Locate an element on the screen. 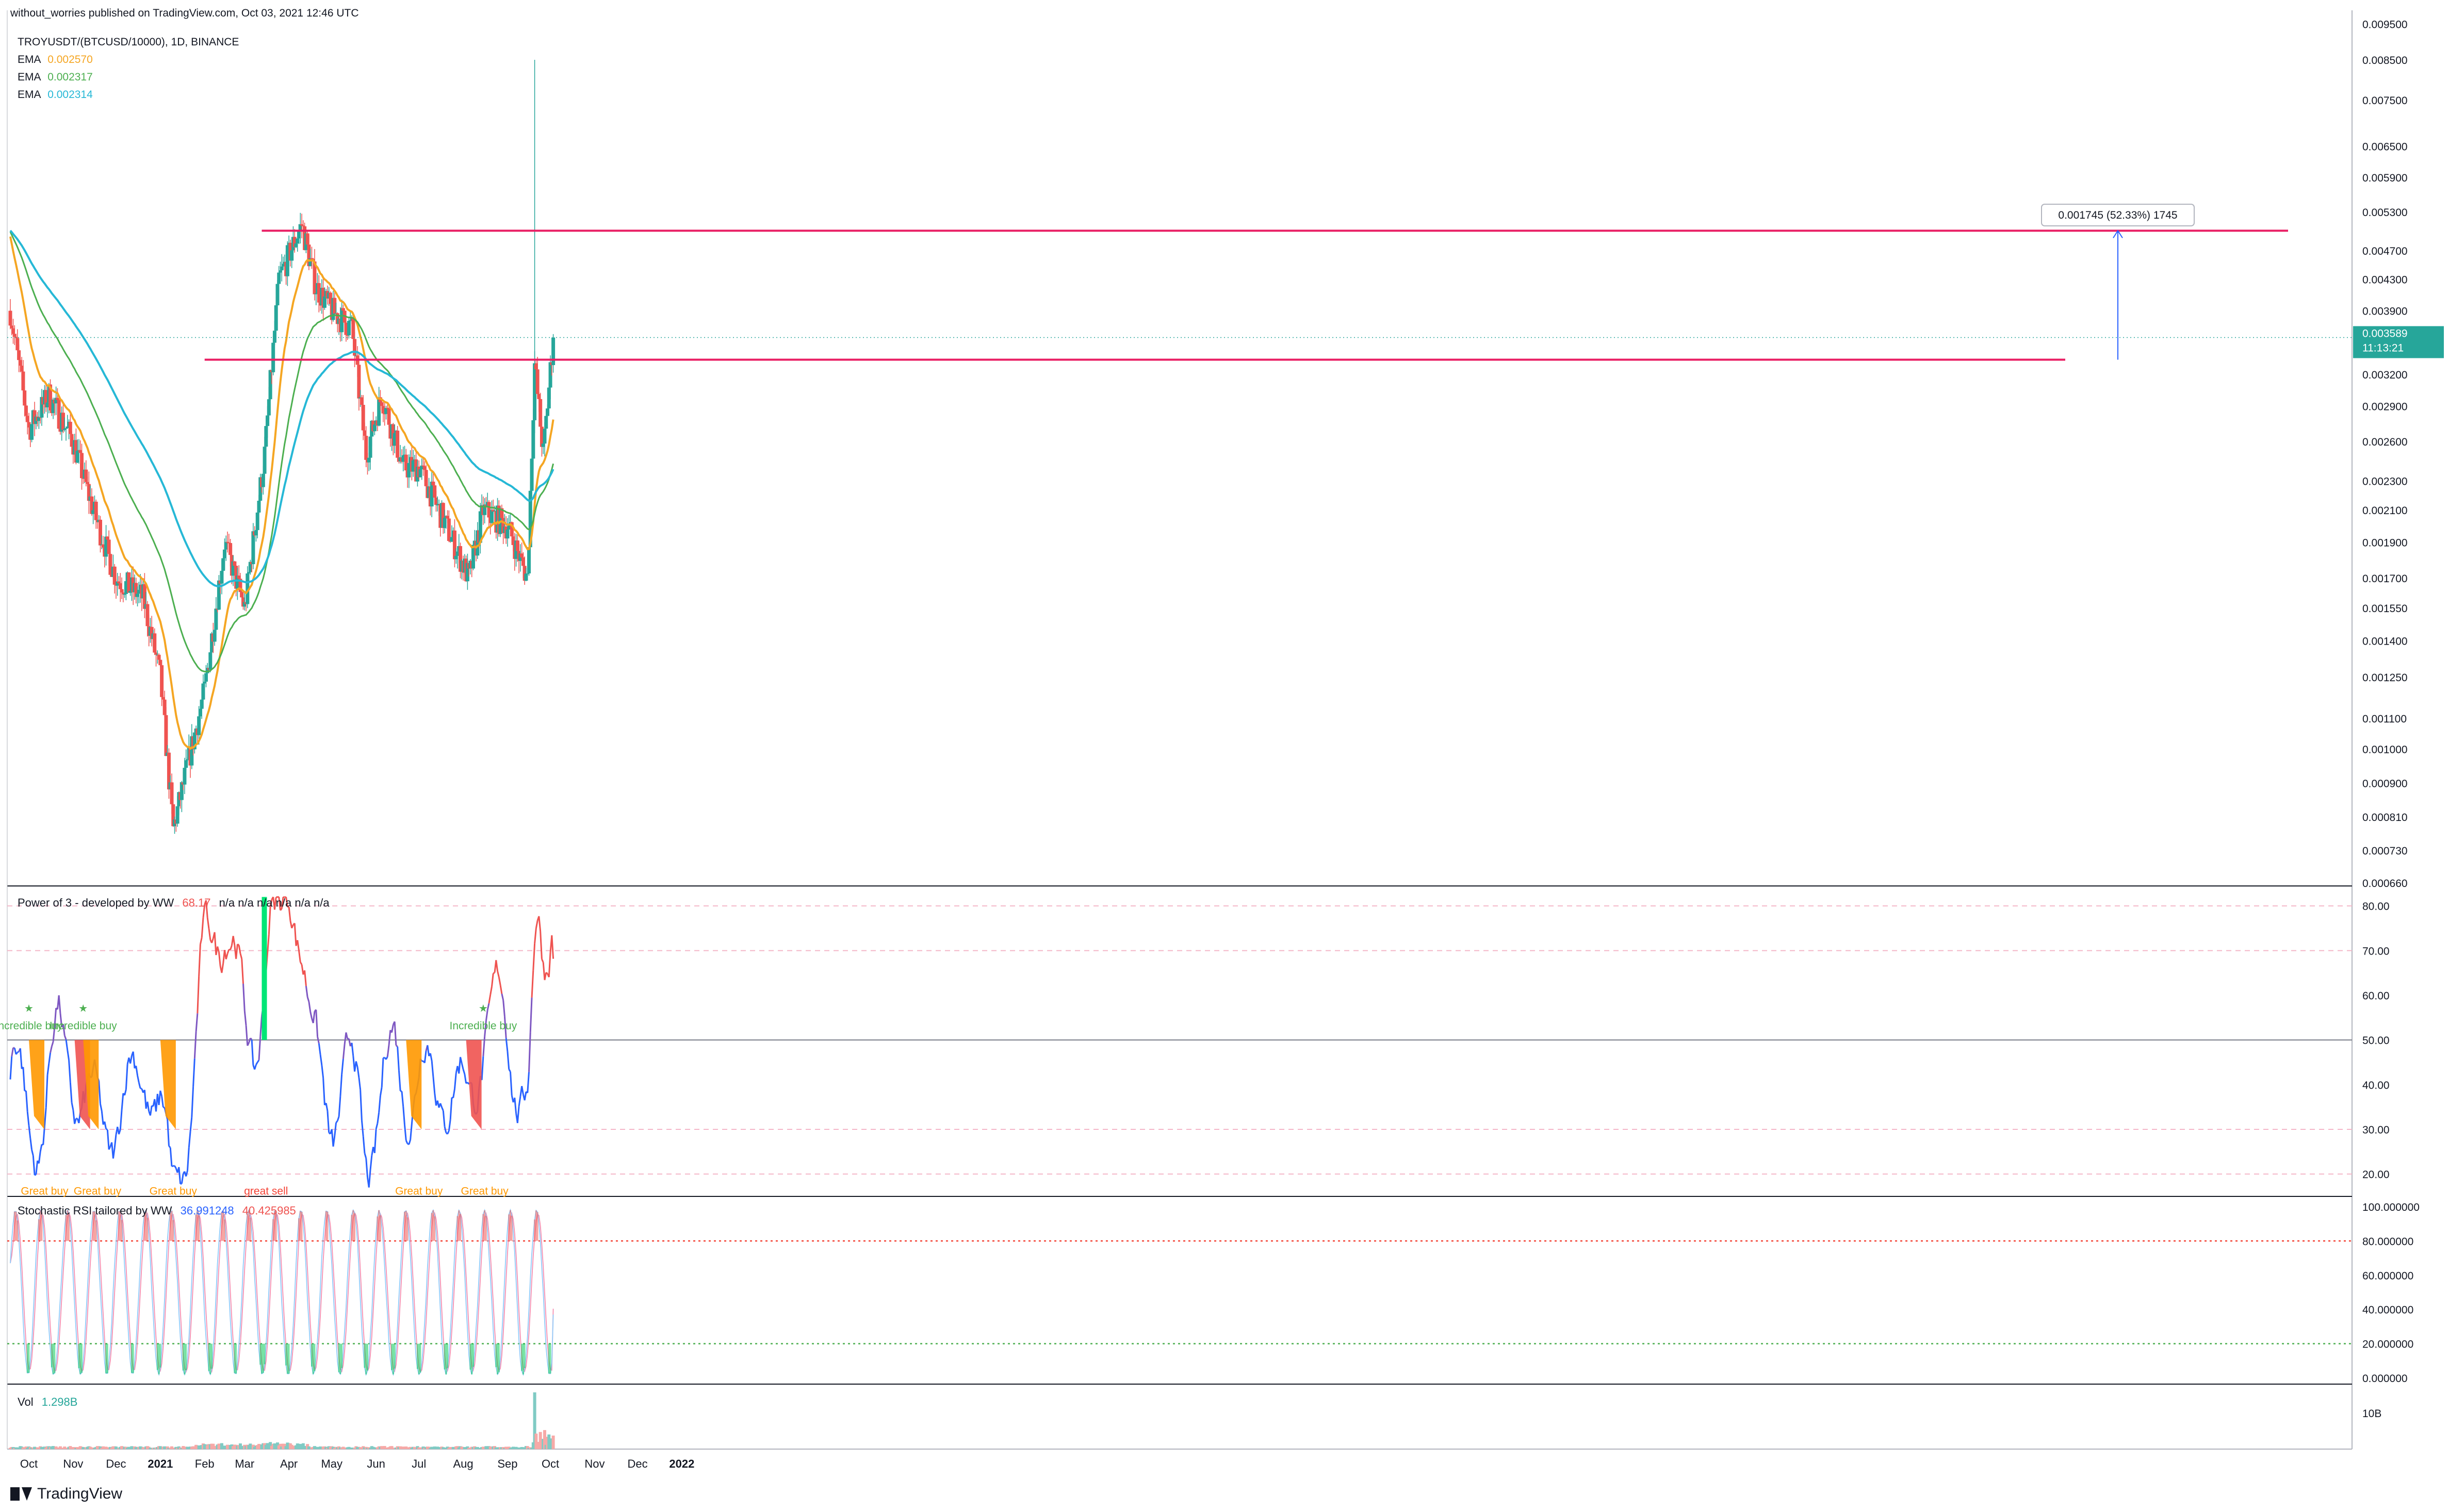 This screenshot has height=1512, width=2449. symbol-title: TROYUSDT/(BTCUSD/10000), 1D, BINANCE is located at coordinates (128, 42).